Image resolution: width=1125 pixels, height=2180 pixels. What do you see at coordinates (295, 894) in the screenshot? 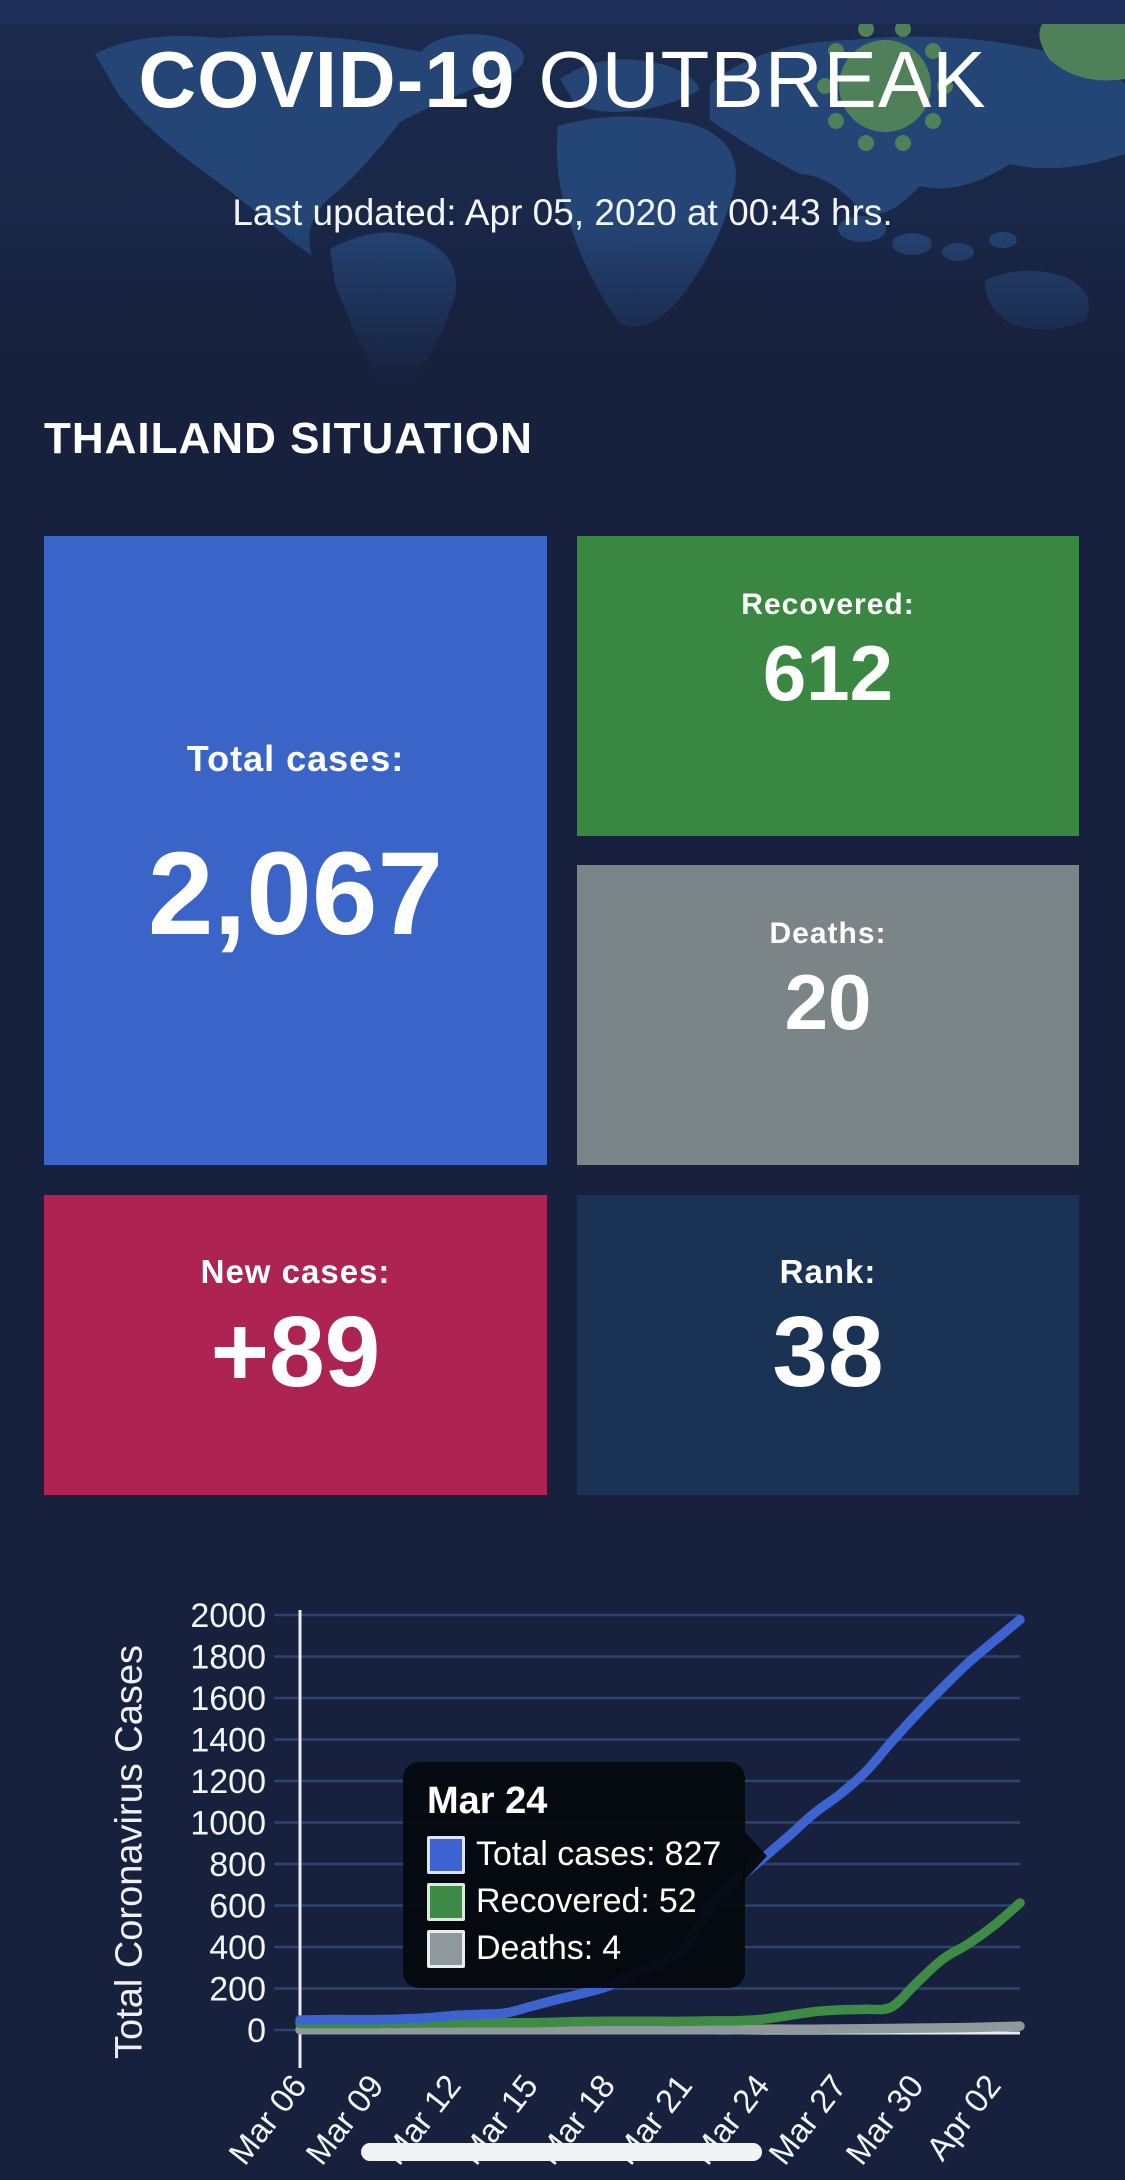
I see `total-cases-value: 2,067` at bounding box center [295, 894].